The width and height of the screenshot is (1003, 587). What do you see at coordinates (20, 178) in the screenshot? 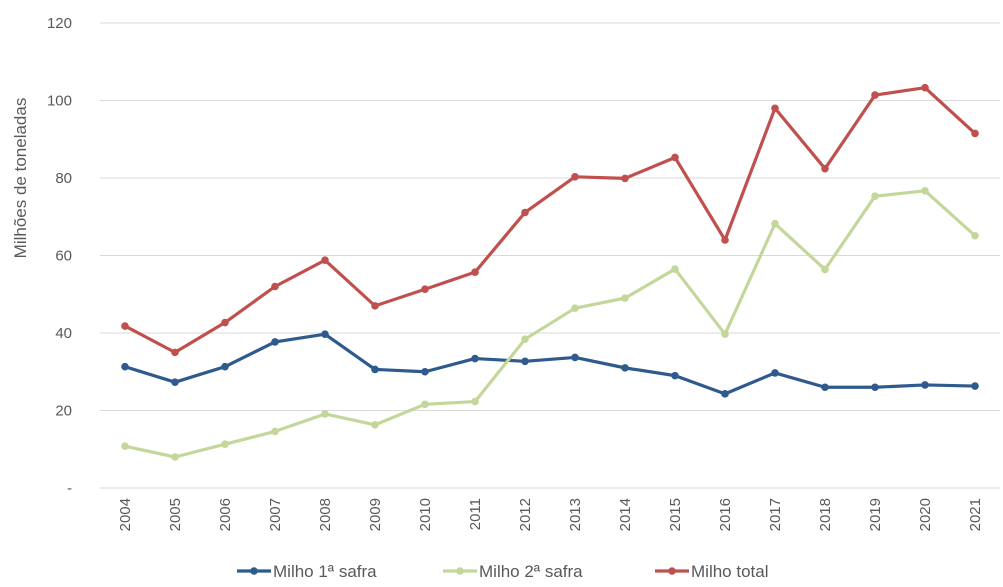
I see `y-axis-label: Milhões de toneladas` at bounding box center [20, 178].